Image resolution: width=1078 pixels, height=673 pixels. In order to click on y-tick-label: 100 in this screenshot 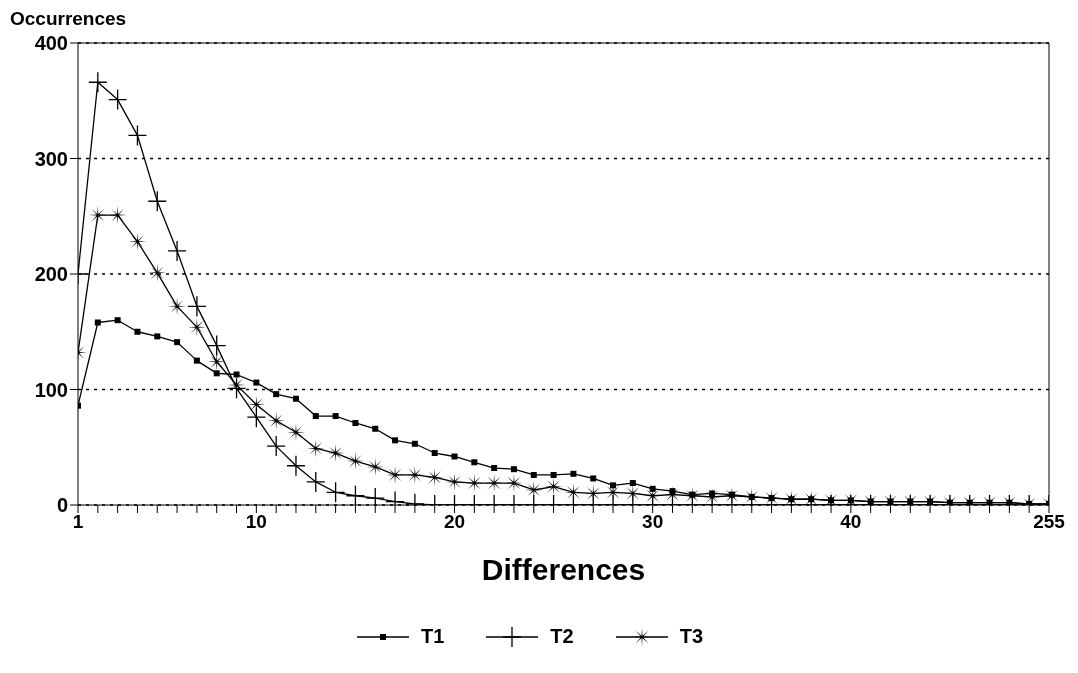, I will do `click(51, 389)`.